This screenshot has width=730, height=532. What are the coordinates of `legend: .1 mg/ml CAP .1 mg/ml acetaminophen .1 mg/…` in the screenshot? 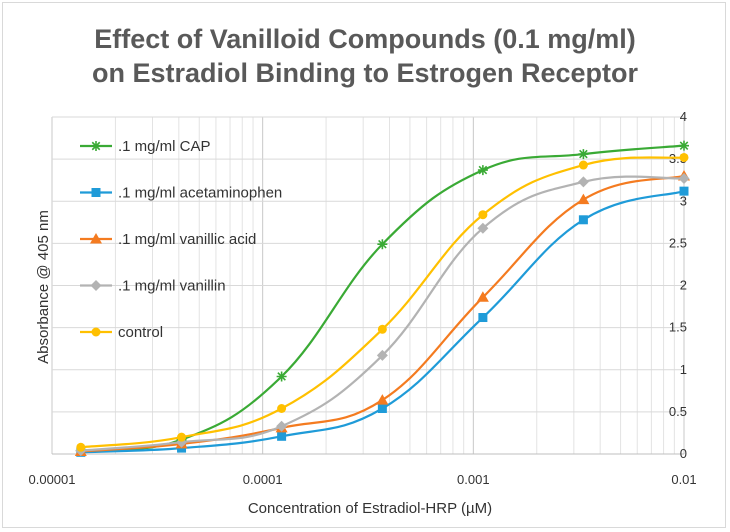 It's located at (181, 239).